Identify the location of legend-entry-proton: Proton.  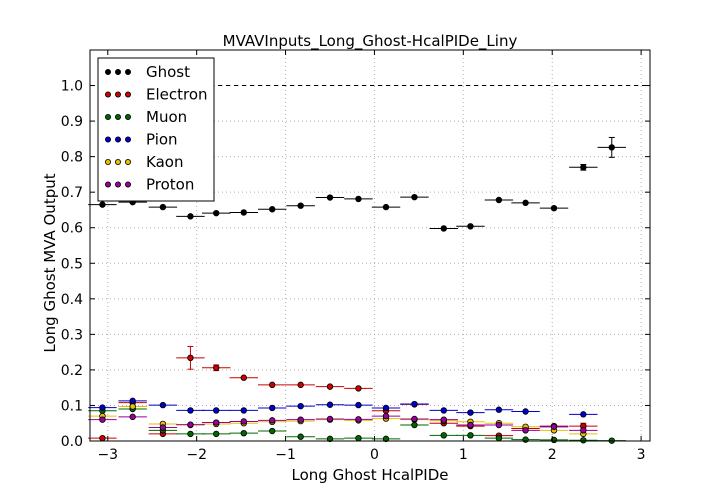
(149, 185).